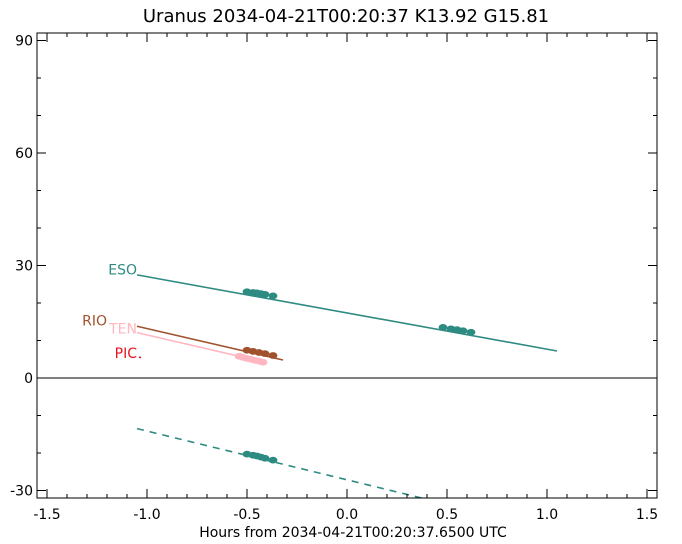 The image size is (682, 544). What do you see at coordinates (122, 270) in the screenshot?
I see `station-label-eso: ESO` at bounding box center [122, 270].